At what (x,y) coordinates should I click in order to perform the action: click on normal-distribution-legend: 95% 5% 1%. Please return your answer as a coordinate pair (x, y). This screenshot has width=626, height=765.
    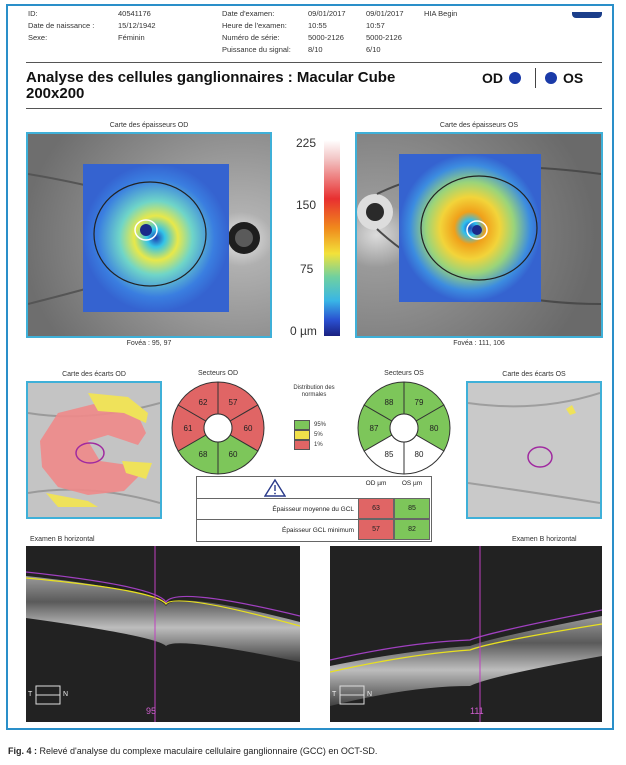
    Looking at the image, I should click on (310, 435).